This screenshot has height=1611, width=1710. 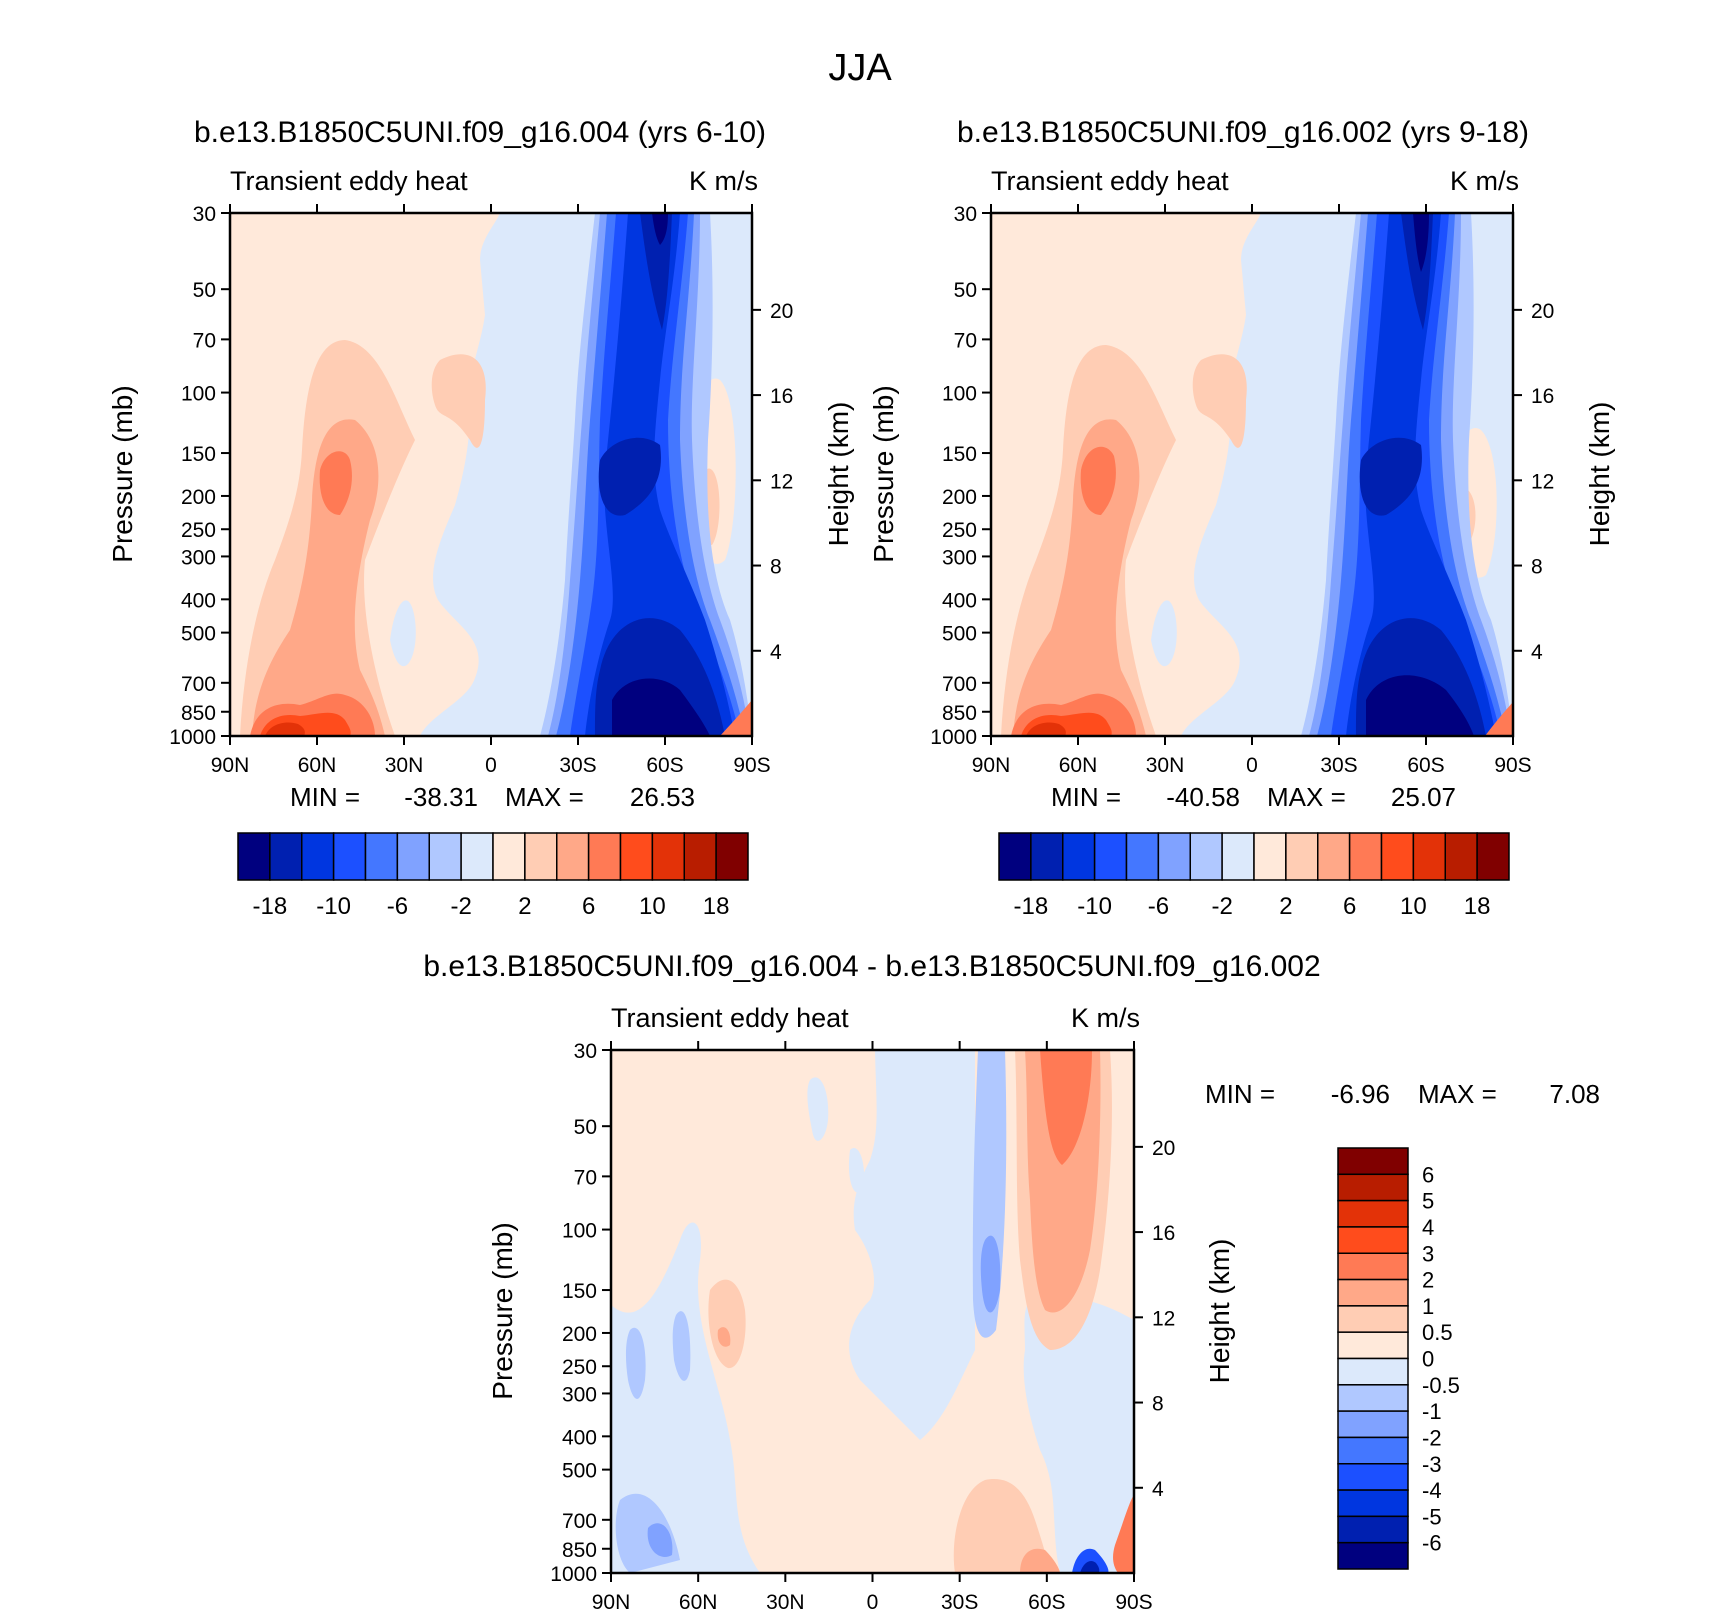 I want to click on panel-2-colorbar-label: 10, so click(x=1413, y=906).